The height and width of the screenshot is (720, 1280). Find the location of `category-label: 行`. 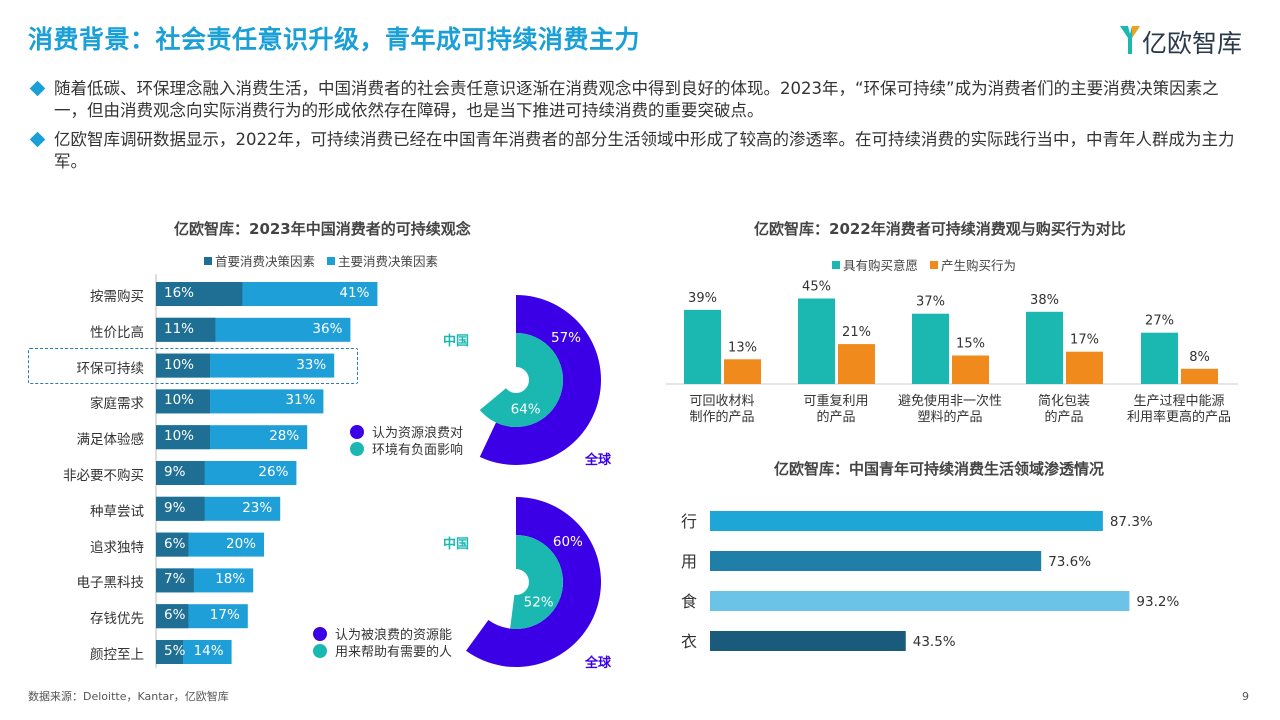

category-label: 行 is located at coordinates (689, 521).